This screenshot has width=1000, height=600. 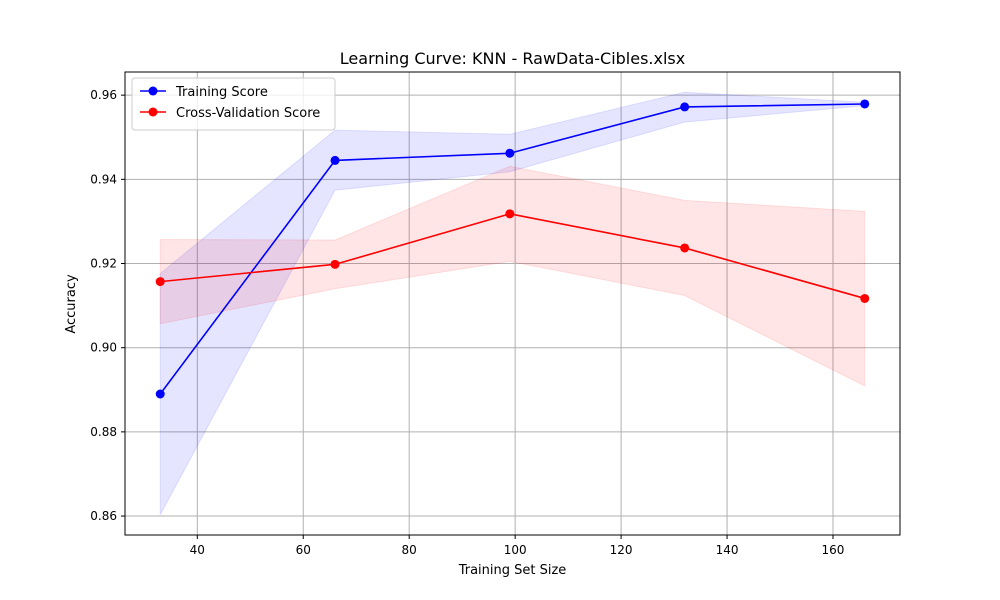 What do you see at coordinates (409, 550) in the screenshot?
I see `x-tick-label: 80` at bounding box center [409, 550].